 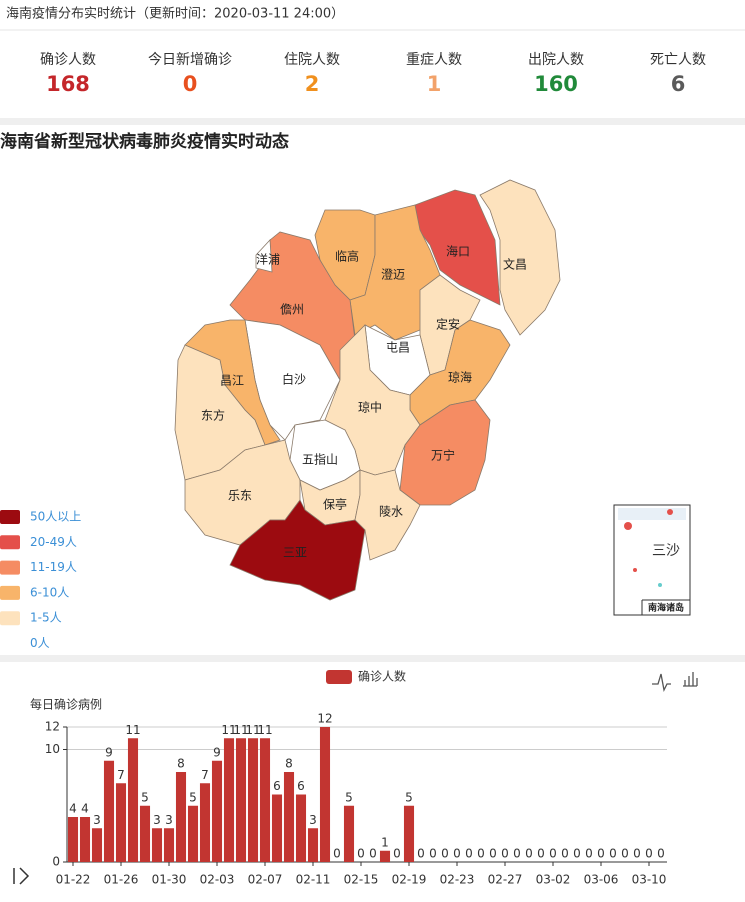 What do you see at coordinates (68, 60) in the screenshot?
I see `stat-label: 确诊人数` at bounding box center [68, 60].